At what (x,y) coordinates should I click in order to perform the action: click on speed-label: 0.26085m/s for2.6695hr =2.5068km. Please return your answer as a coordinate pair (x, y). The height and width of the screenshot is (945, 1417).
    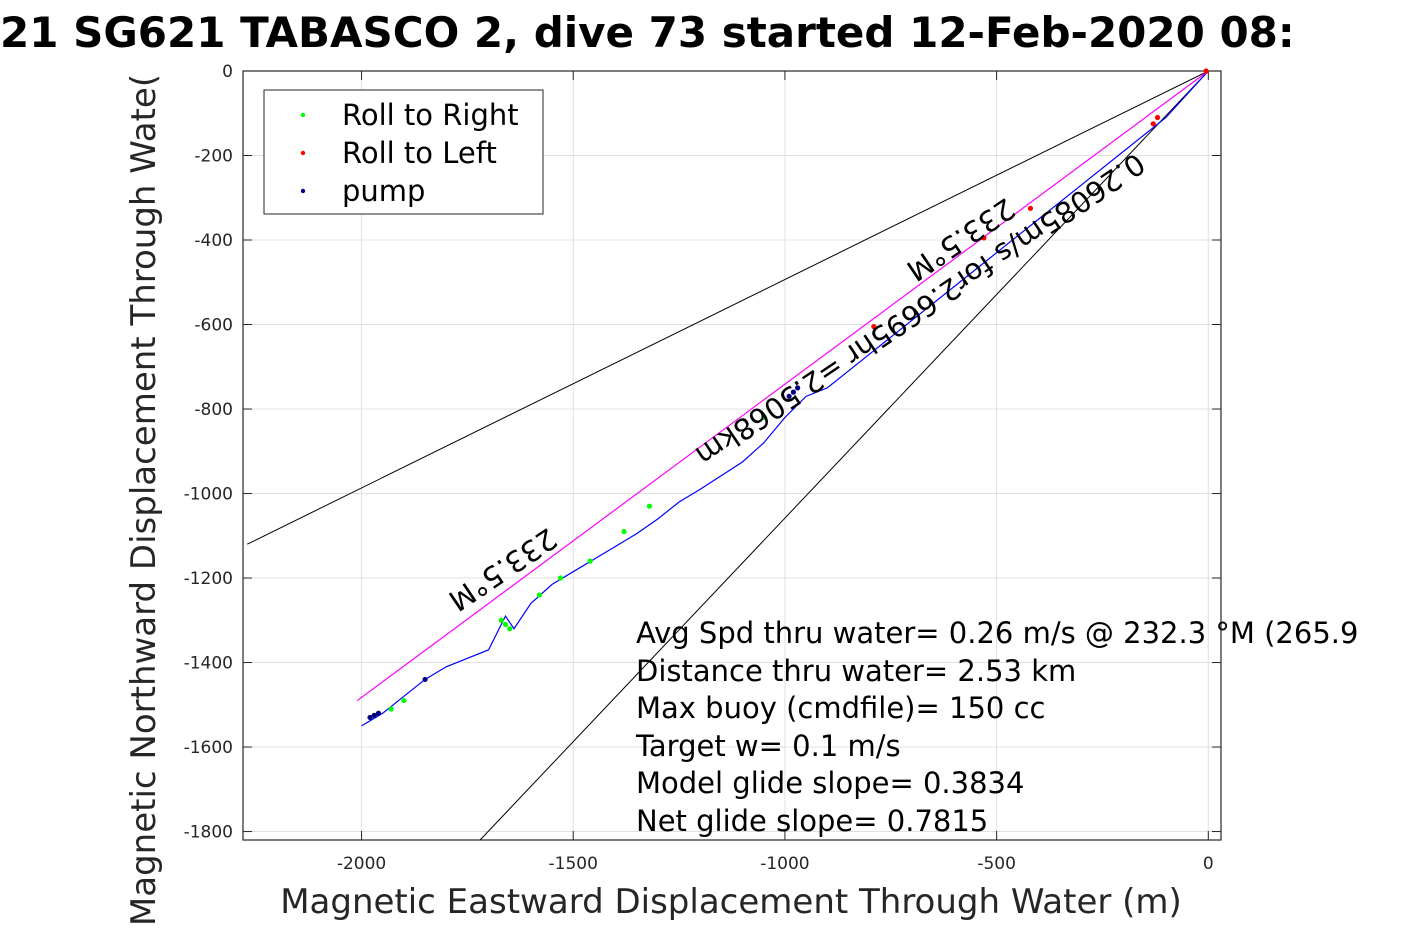
    Looking at the image, I should click on (920, 309).